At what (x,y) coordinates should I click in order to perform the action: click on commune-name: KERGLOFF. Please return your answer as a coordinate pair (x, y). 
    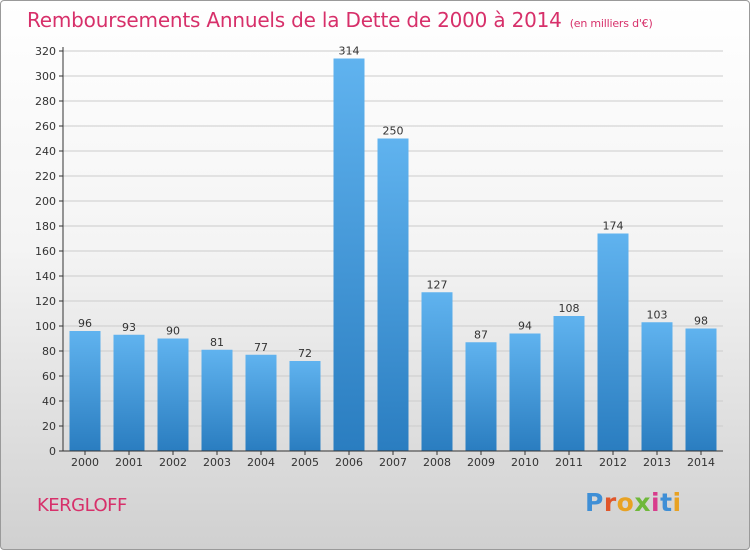
    Looking at the image, I should click on (82, 505).